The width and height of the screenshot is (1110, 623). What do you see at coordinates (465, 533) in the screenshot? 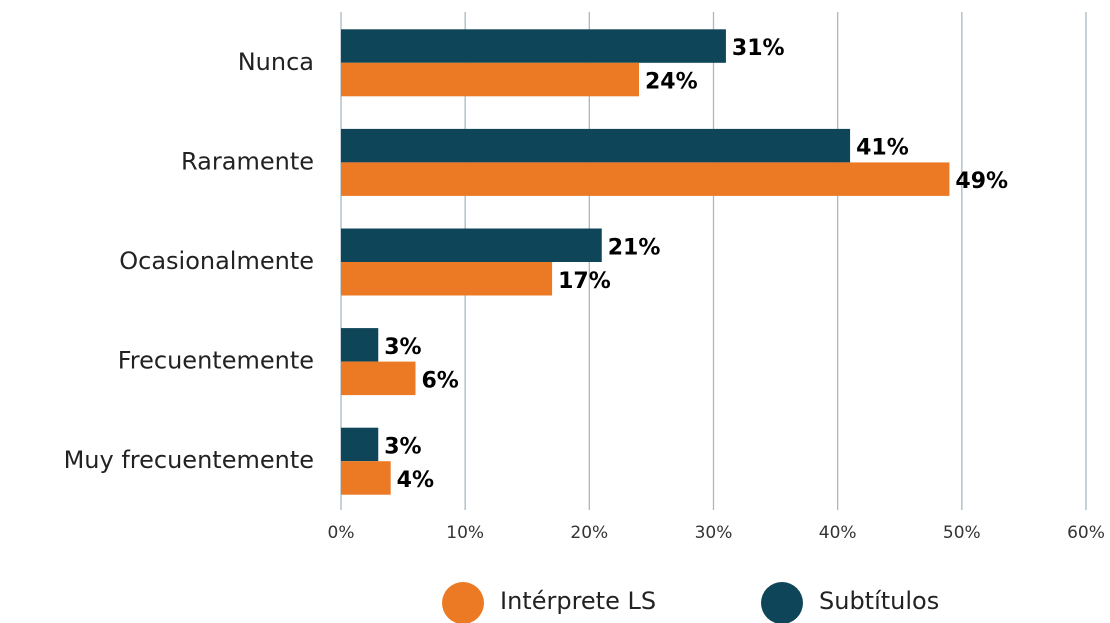
I see `x-tick-label: 10%` at bounding box center [465, 533].